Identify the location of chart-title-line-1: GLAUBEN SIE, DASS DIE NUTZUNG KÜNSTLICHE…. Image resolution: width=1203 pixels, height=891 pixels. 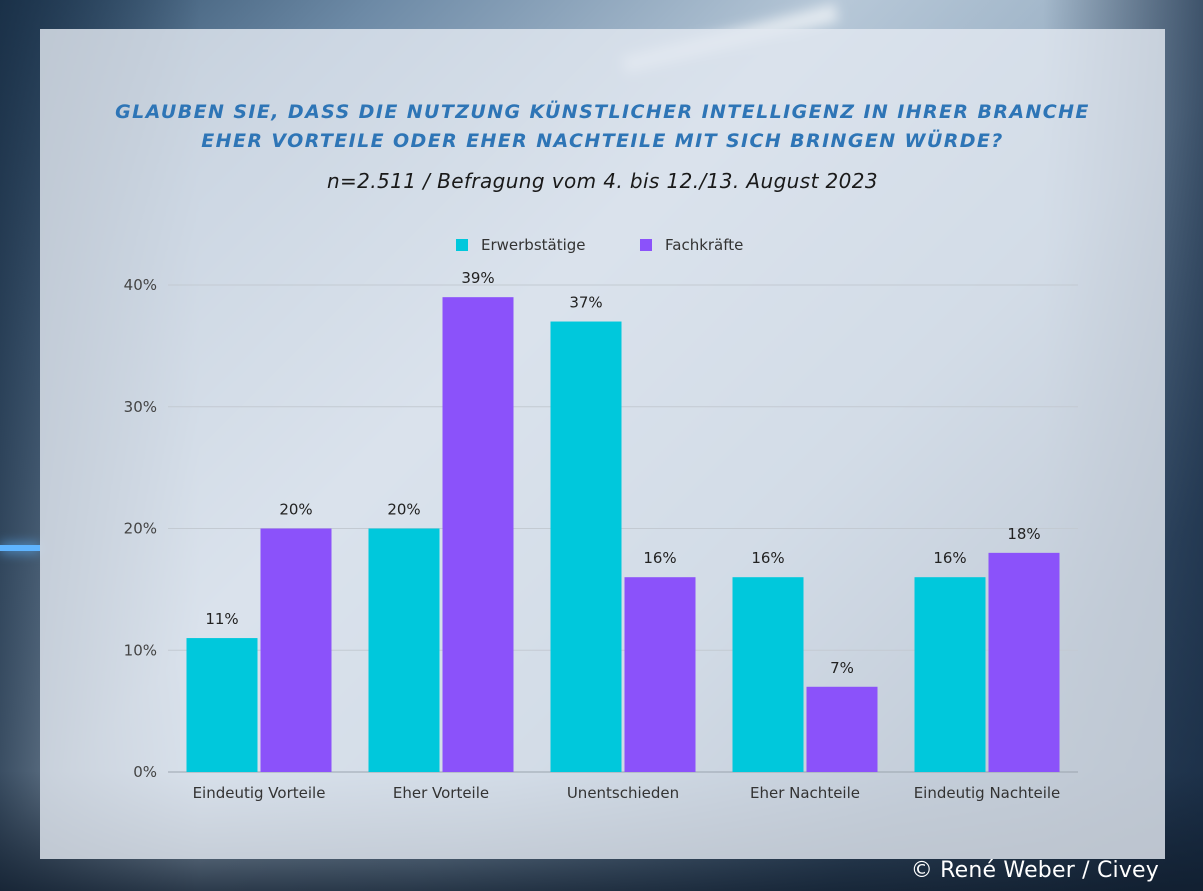
(602, 112).